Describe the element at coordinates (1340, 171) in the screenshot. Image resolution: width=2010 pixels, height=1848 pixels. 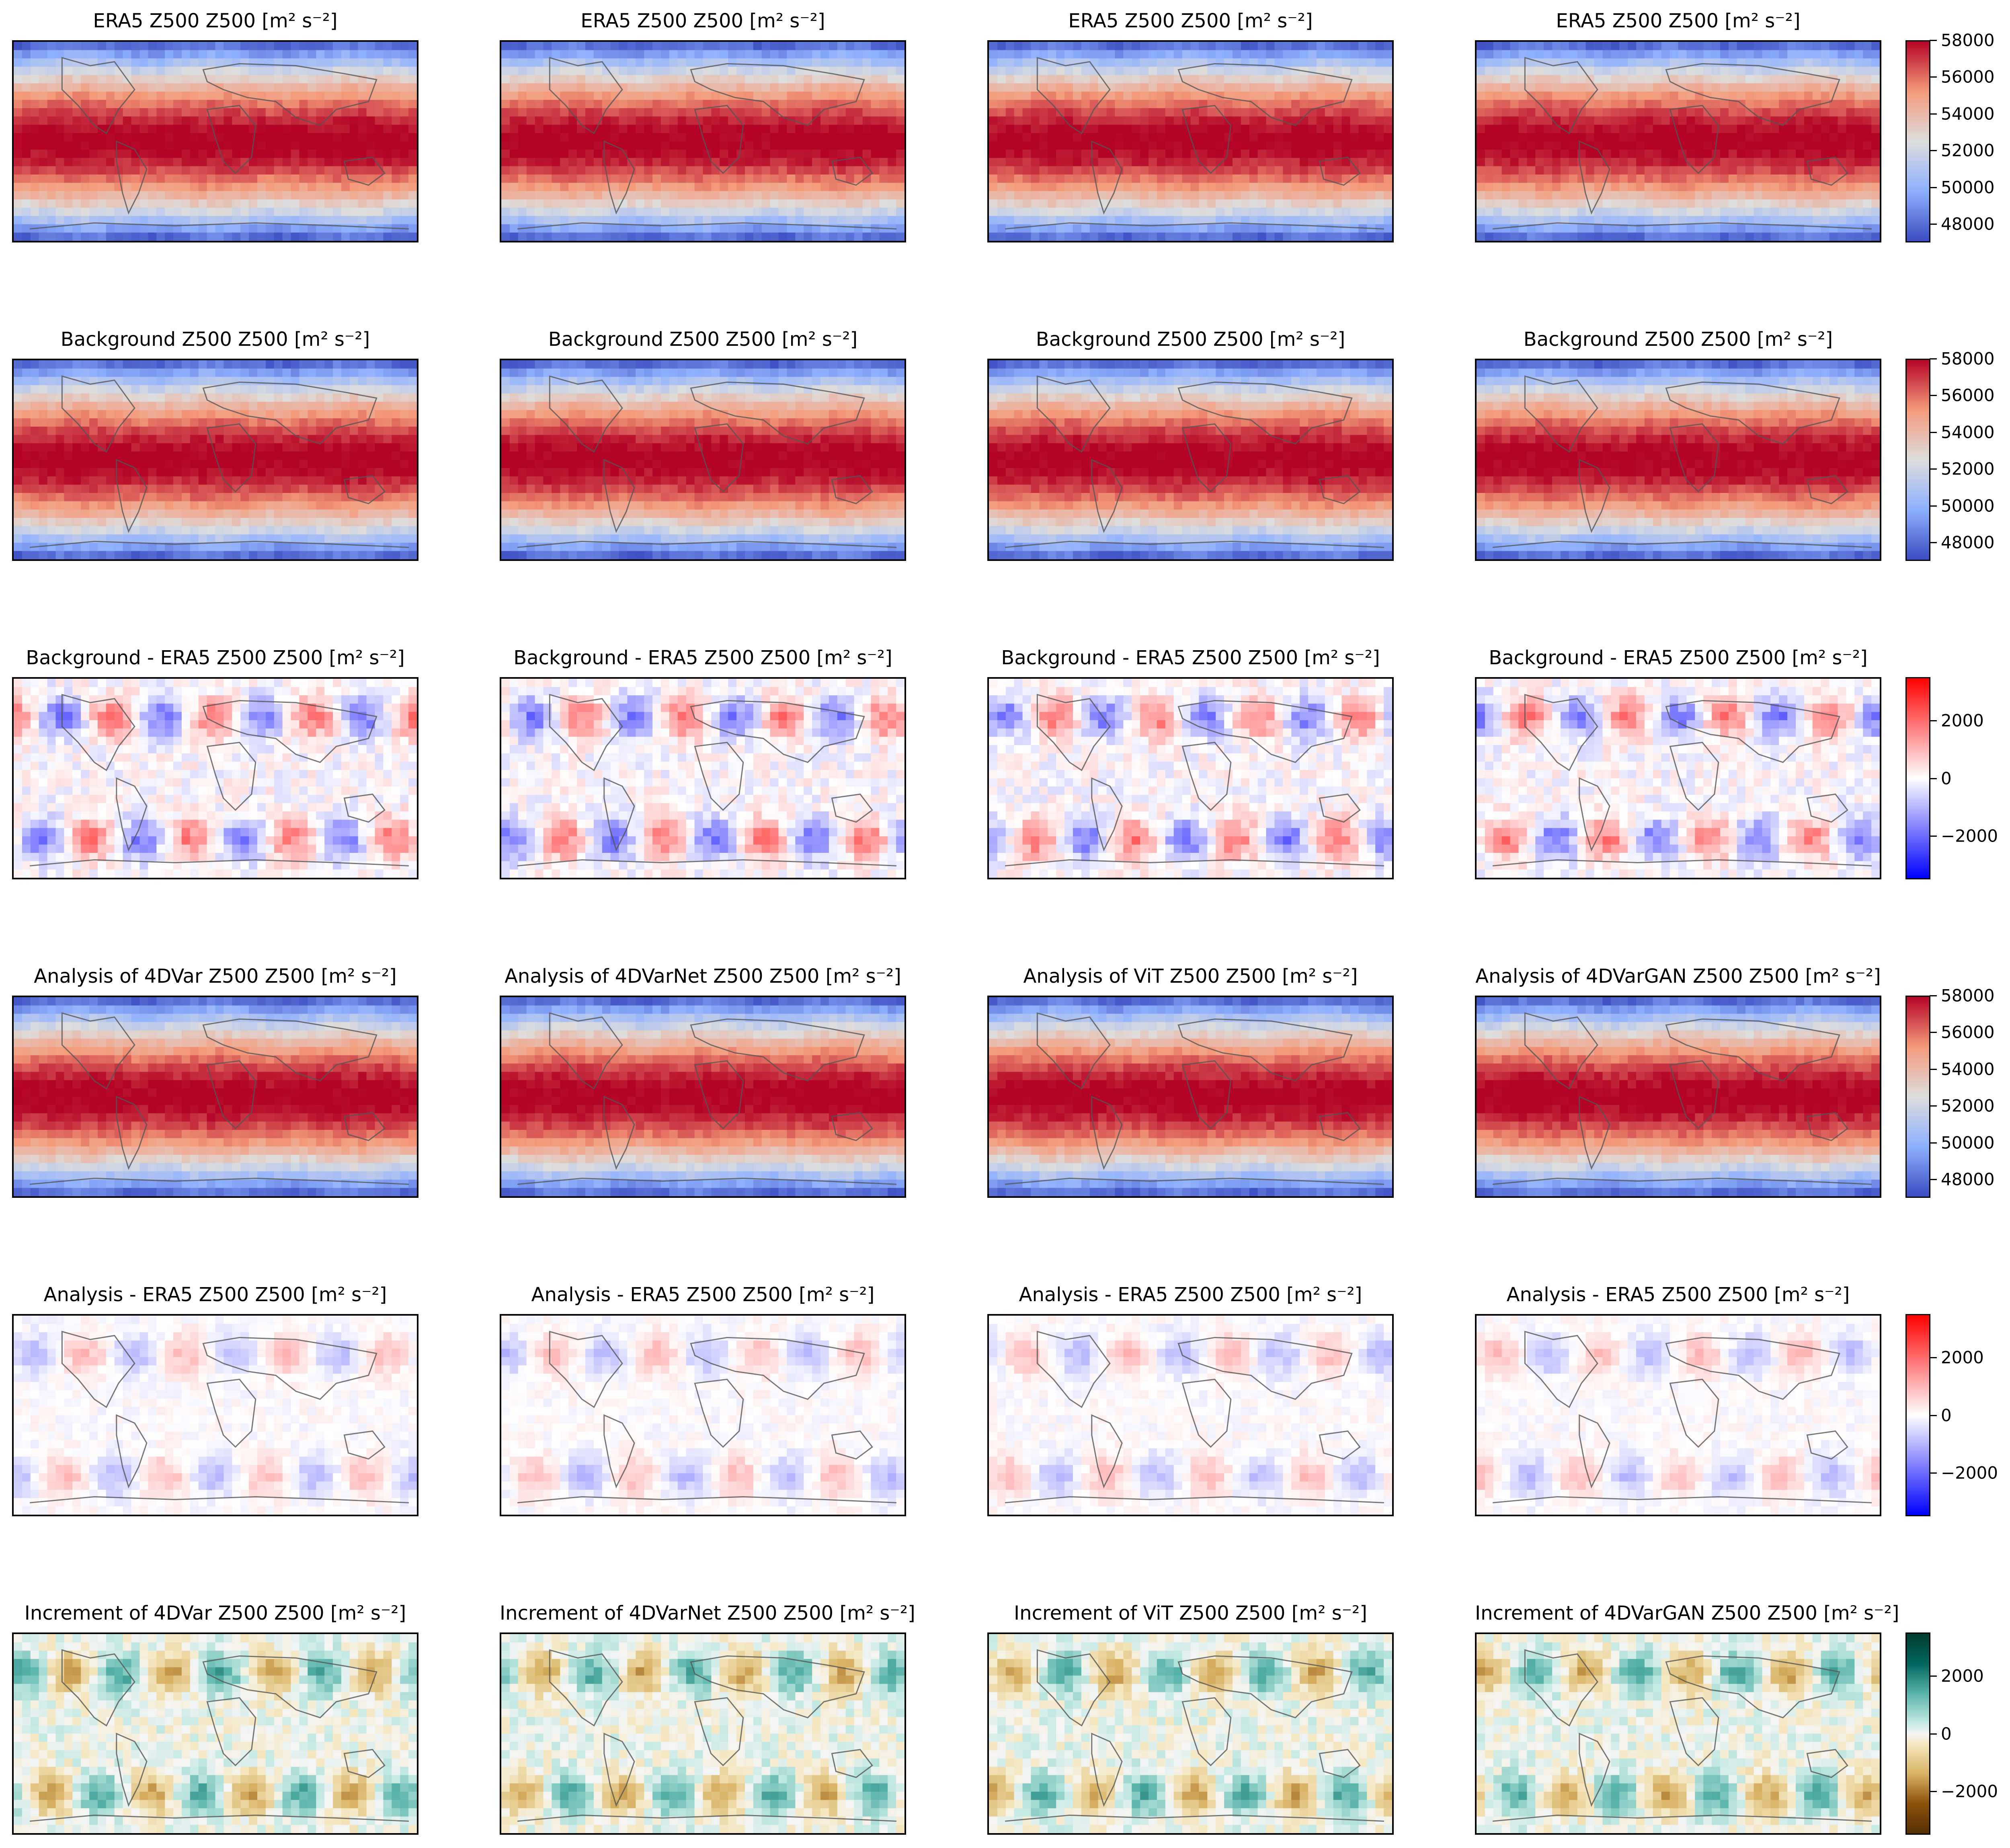
I see `coastline` at that location.